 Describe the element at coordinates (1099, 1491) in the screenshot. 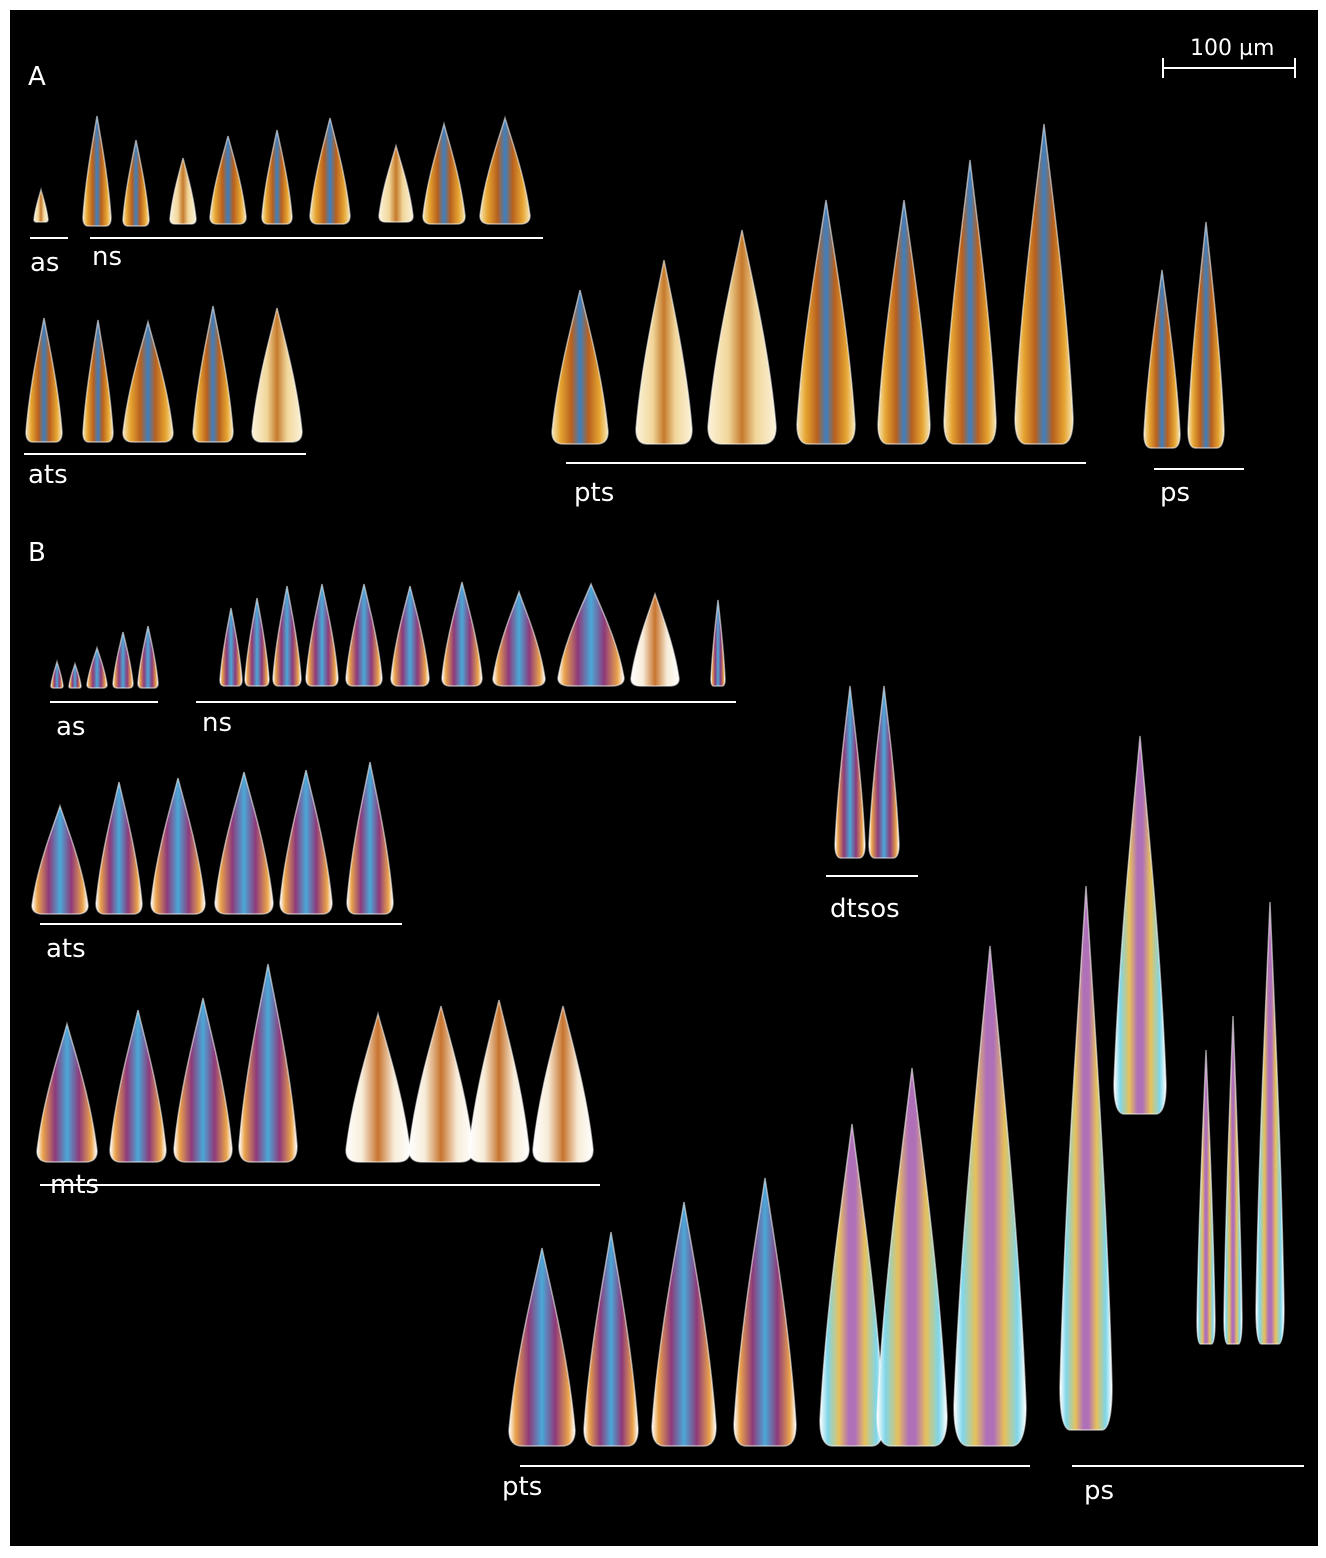

I see `label-b-ps: ps` at that location.